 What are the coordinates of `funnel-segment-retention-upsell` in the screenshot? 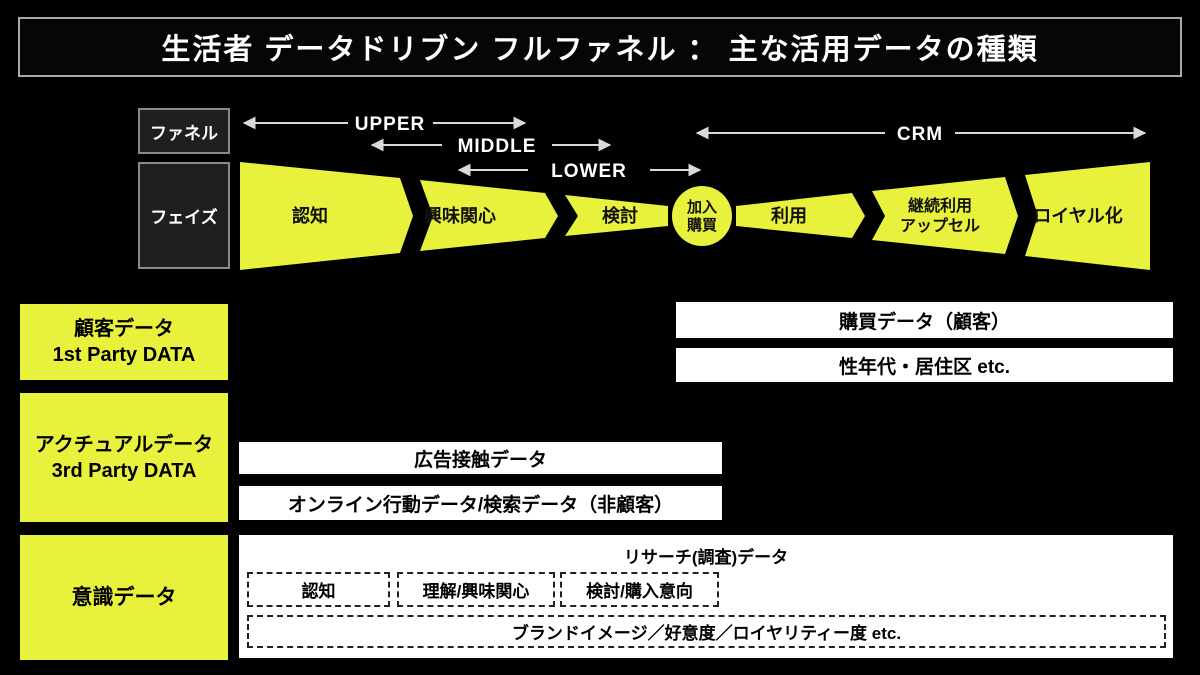 It's located at (945, 215).